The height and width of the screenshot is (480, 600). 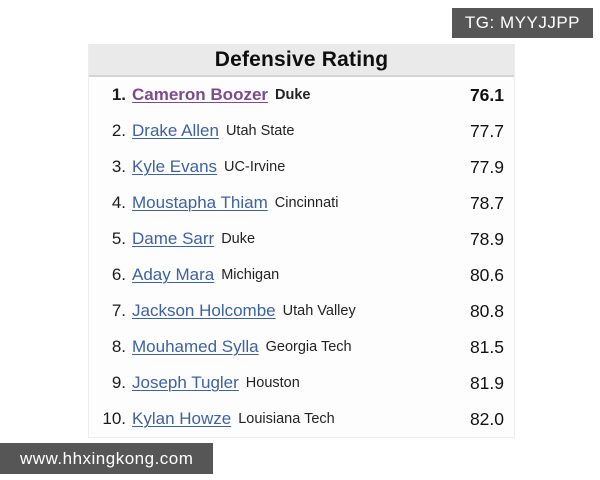 I want to click on watermark-website-badge: www.hhxingkong.com, so click(x=107, y=458).